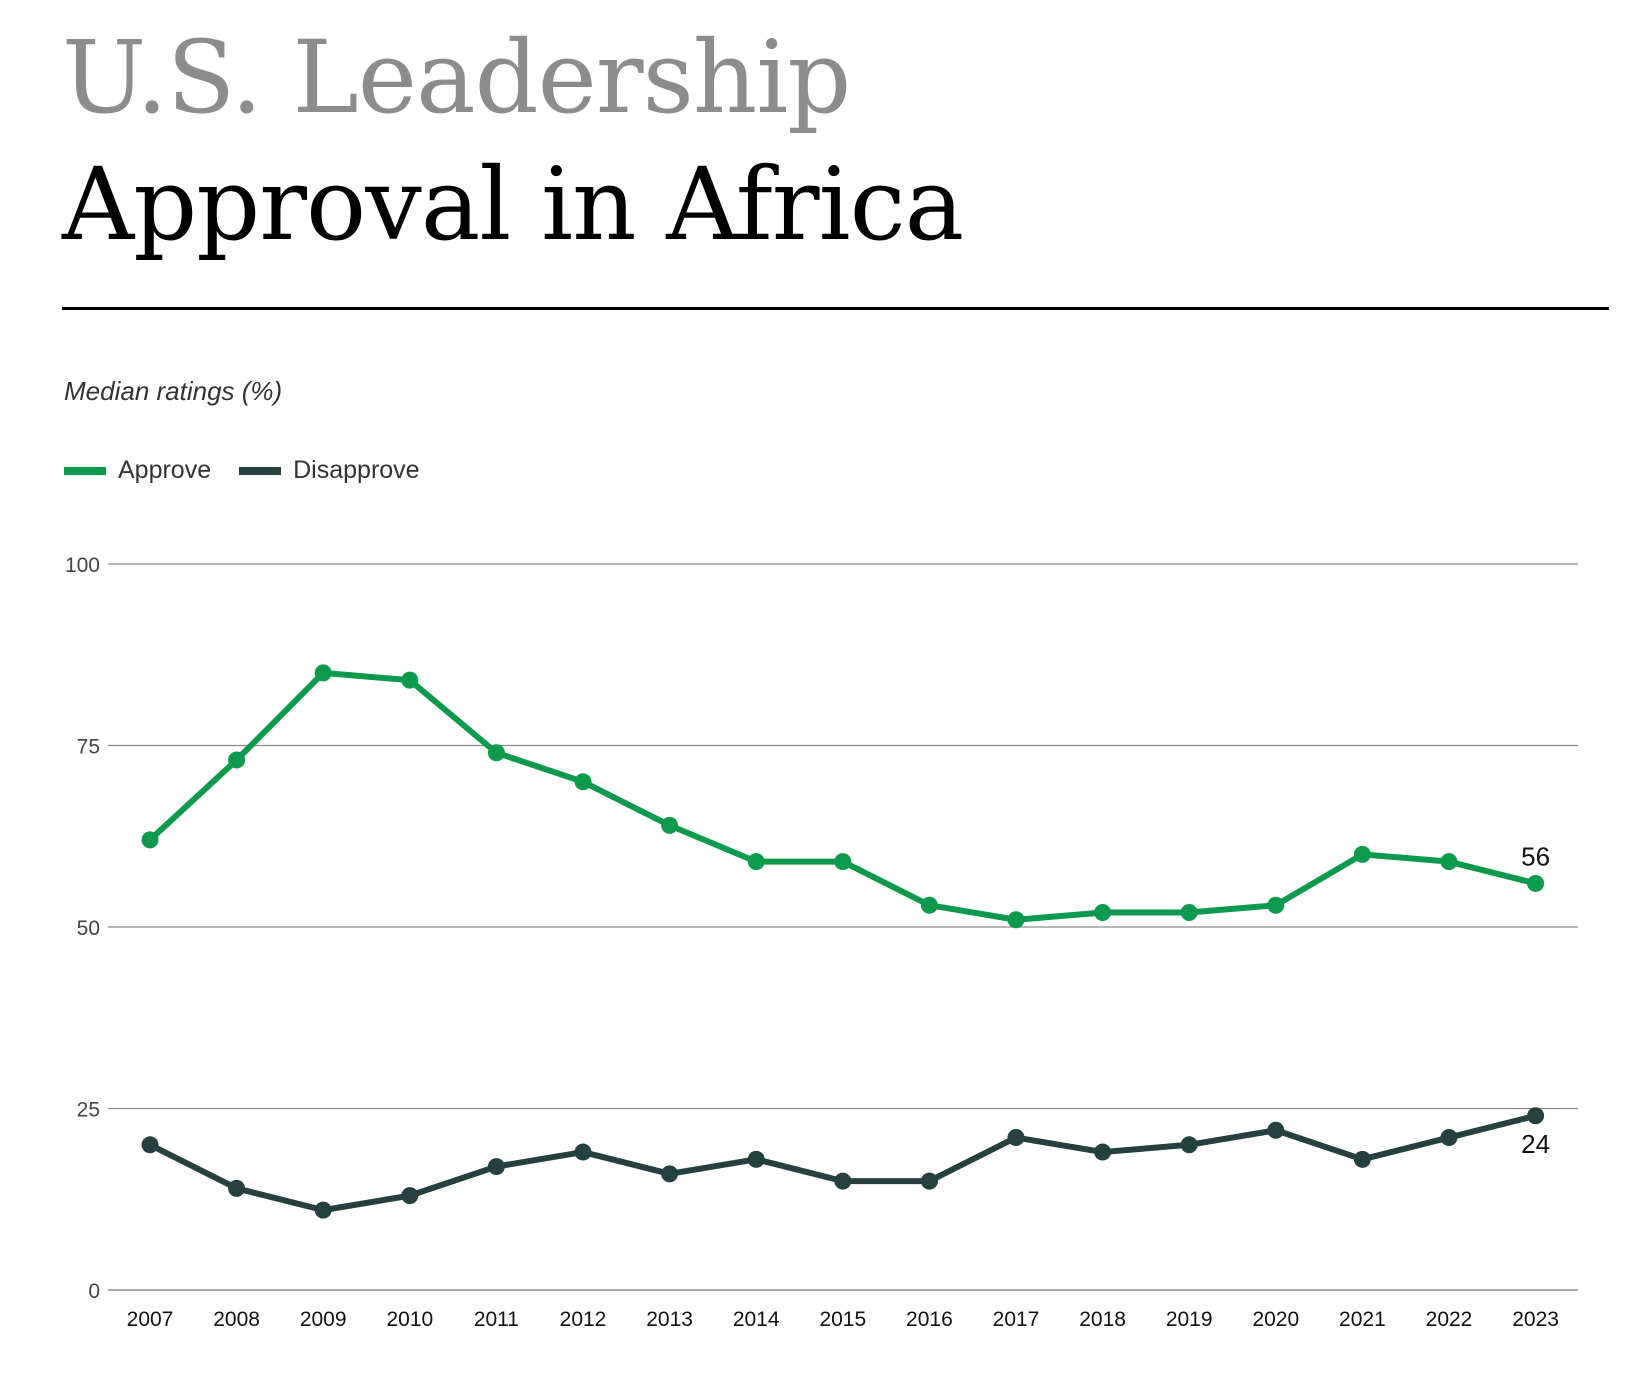 The image size is (1646, 1390). Describe the element at coordinates (150, 840) in the screenshot. I see `data-point-approve-2007` at that location.